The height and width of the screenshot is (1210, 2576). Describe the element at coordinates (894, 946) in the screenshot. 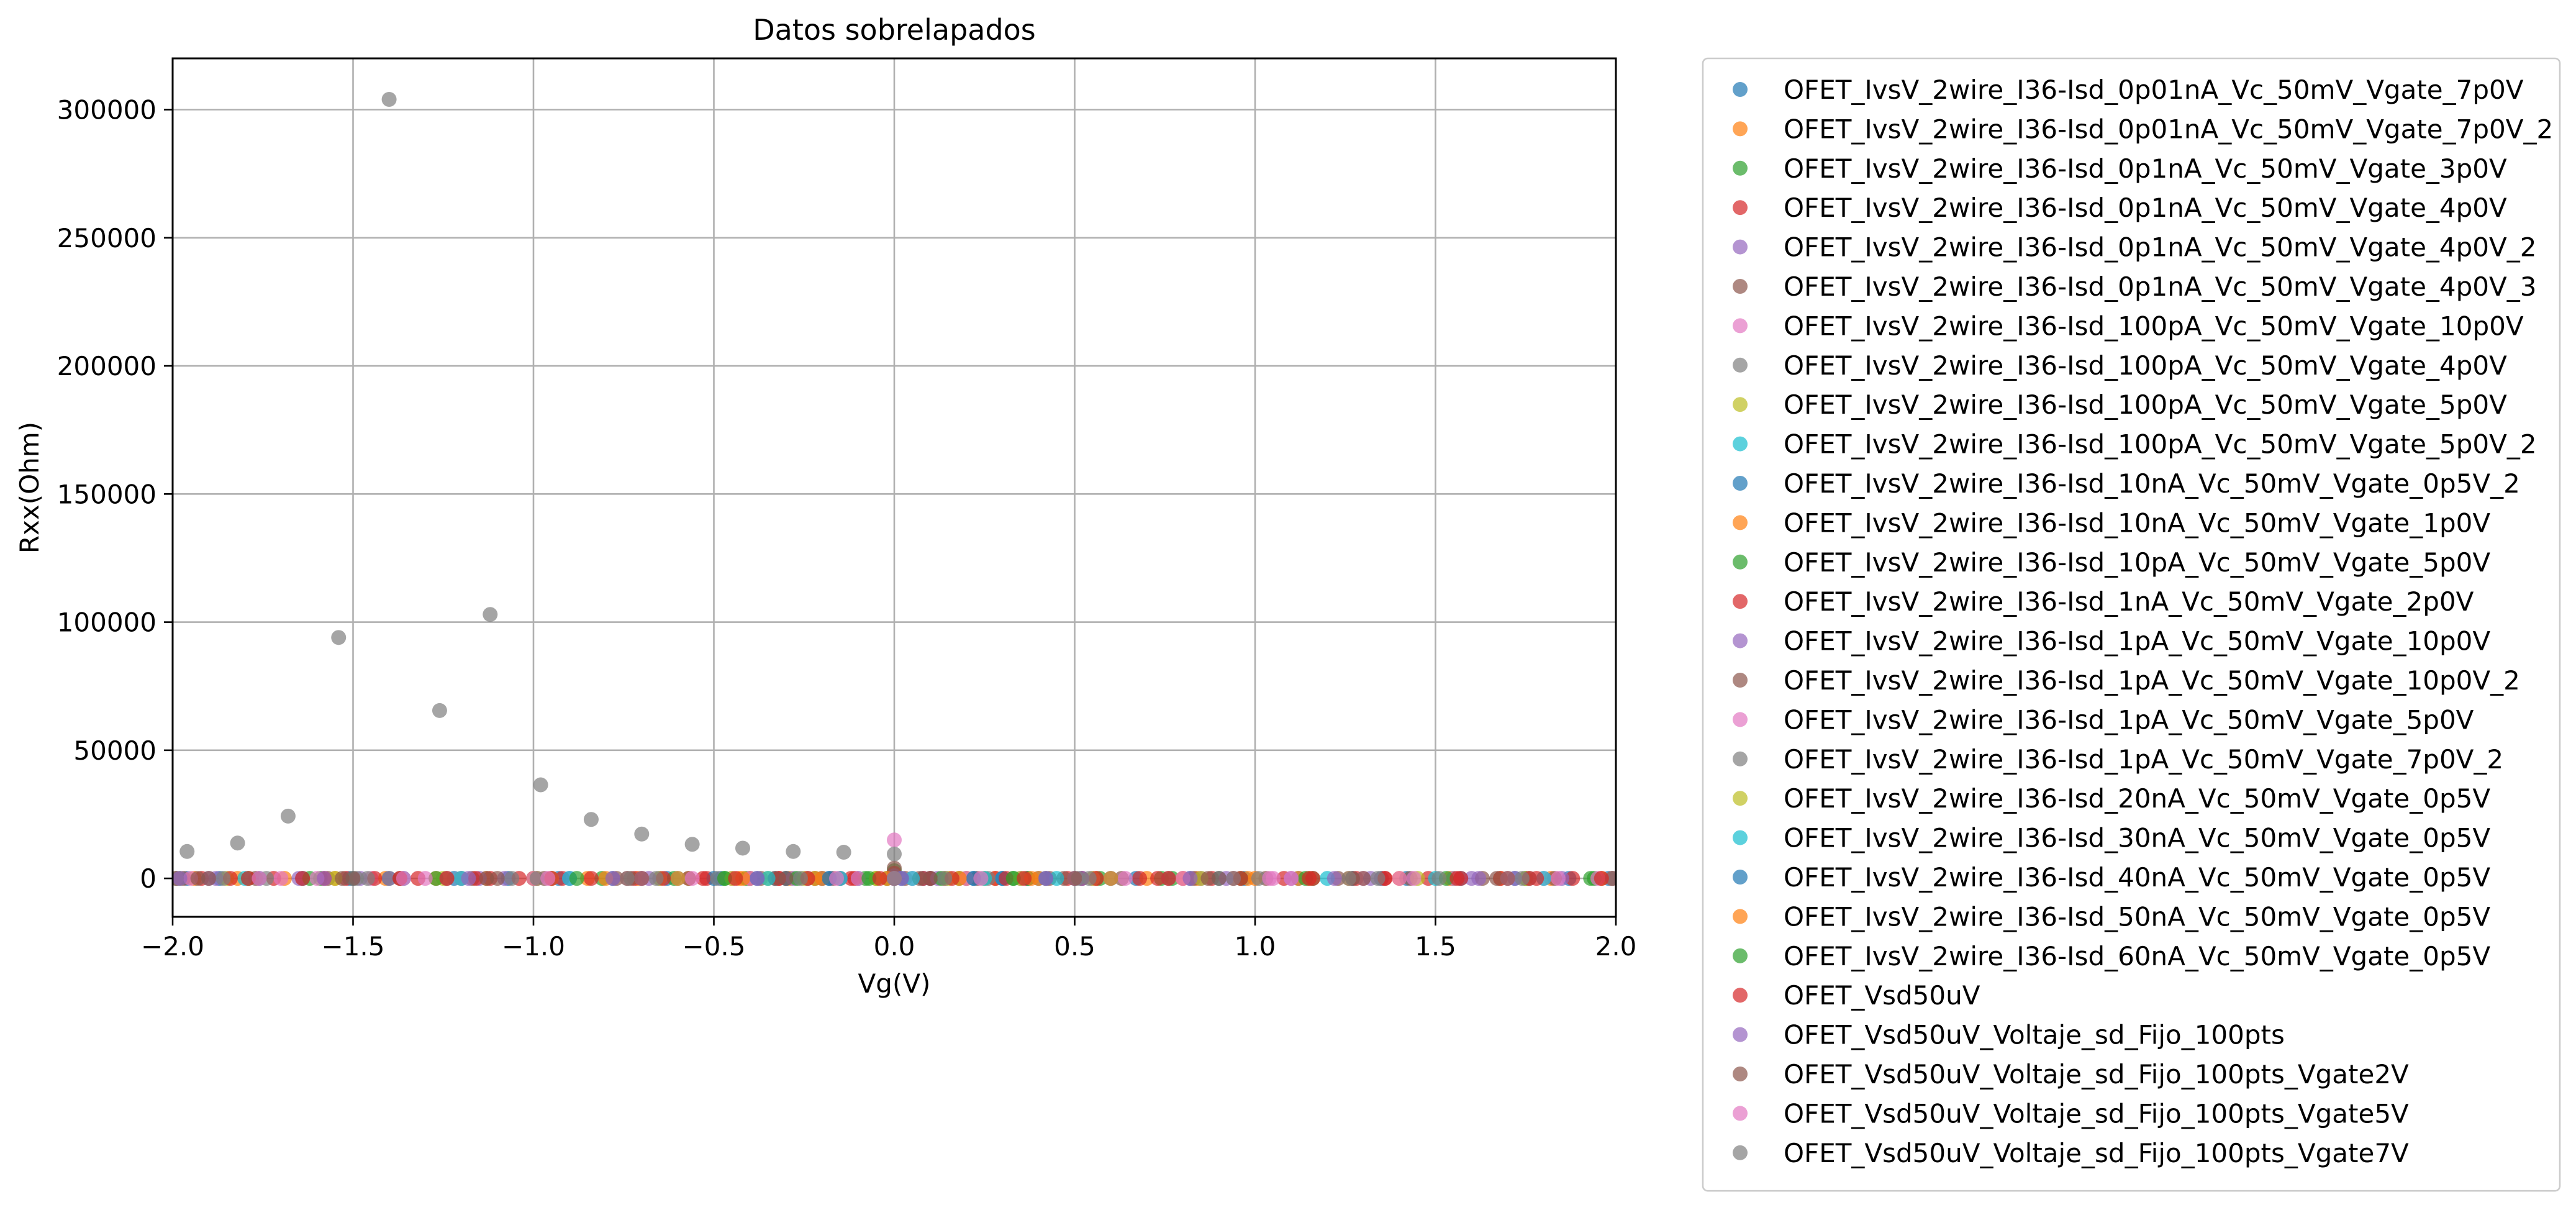

I see `x-tick-label: 0.0` at that location.